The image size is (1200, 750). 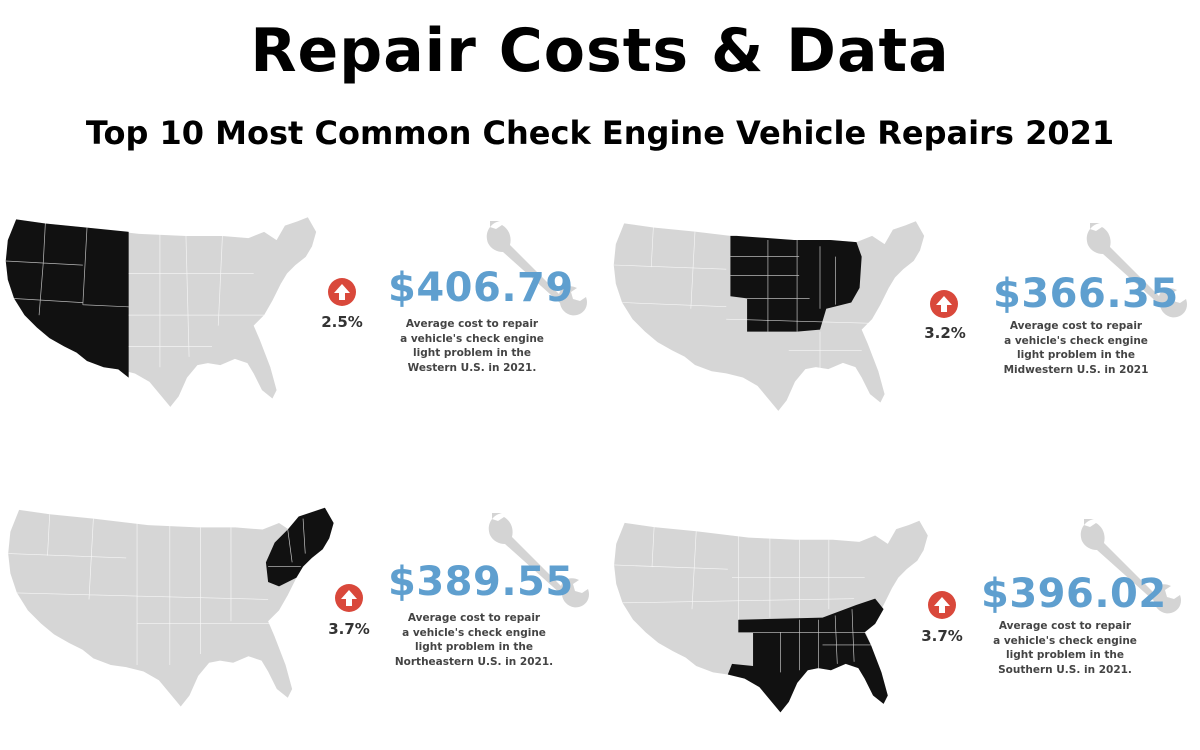 I want to click on southern-region, so click(x=807, y=655).